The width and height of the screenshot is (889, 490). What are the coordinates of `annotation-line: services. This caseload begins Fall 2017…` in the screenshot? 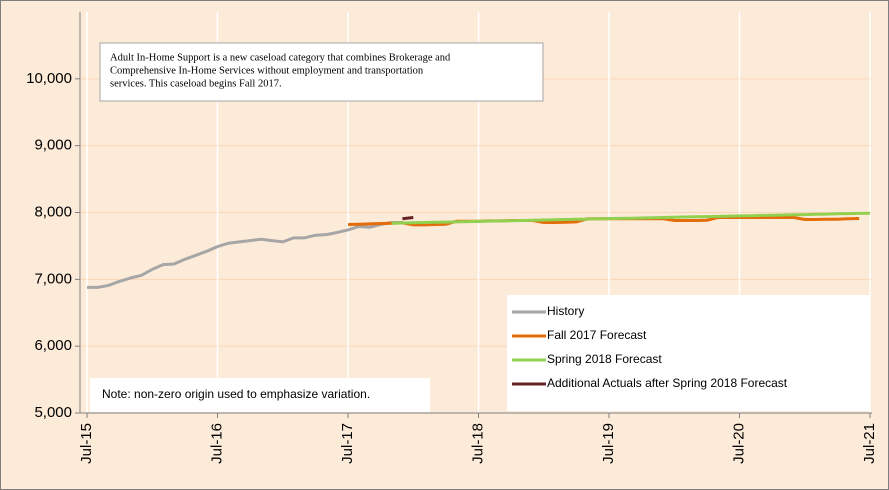 It's located at (196, 83).